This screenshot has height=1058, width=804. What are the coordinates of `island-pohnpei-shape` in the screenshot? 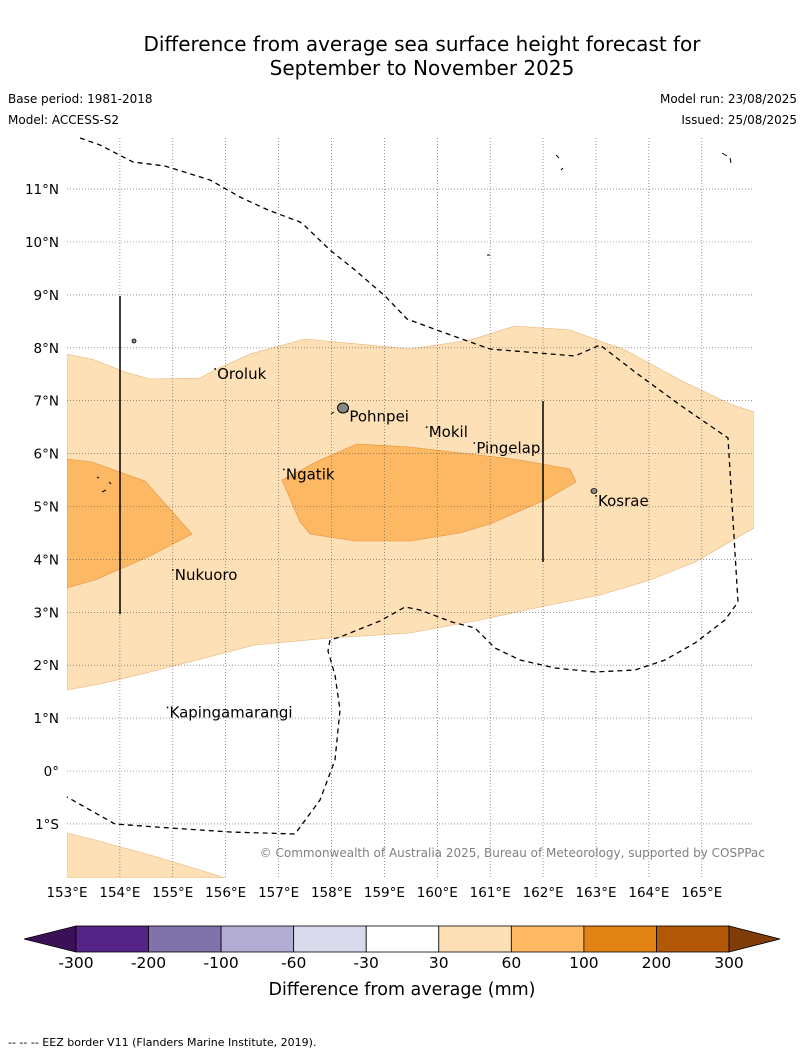 It's located at (343, 408).